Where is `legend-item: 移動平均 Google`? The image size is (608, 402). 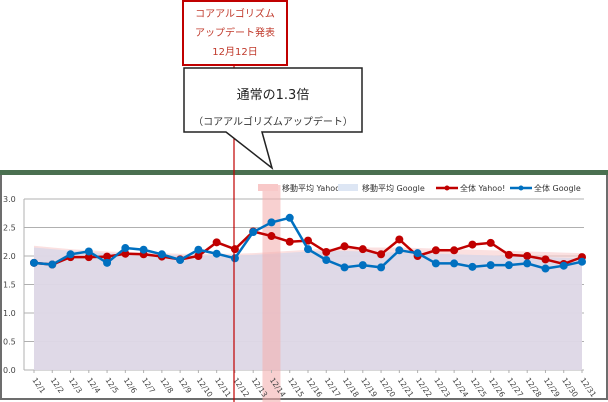
legend-item: 移動平均 Google is located at coordinates (381, 188).